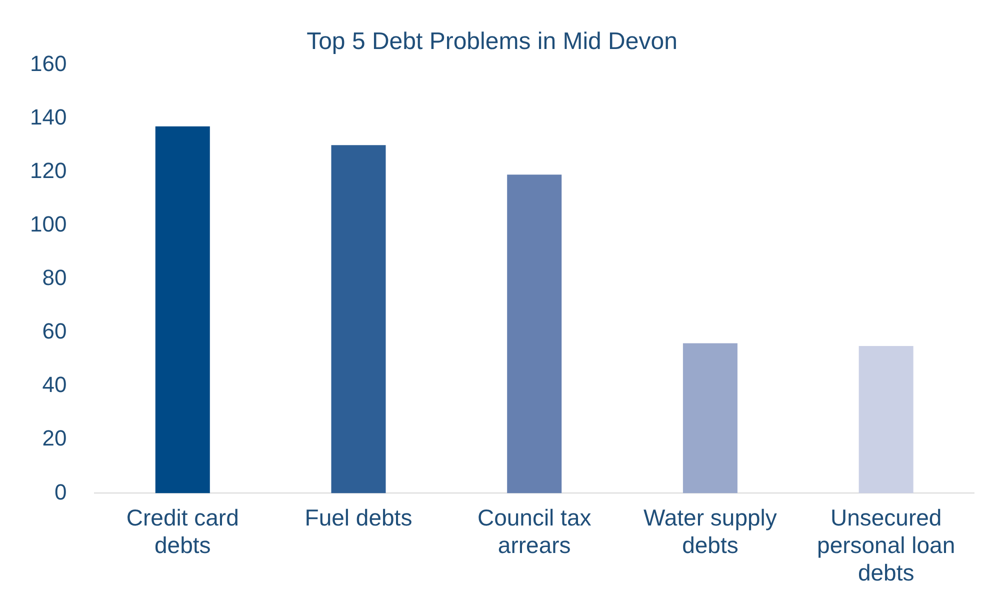 This screenshot has width=994, height=605. I want to click on chart-title: Top 5 Debt Problems in Mid Devon, so click(492, 42).